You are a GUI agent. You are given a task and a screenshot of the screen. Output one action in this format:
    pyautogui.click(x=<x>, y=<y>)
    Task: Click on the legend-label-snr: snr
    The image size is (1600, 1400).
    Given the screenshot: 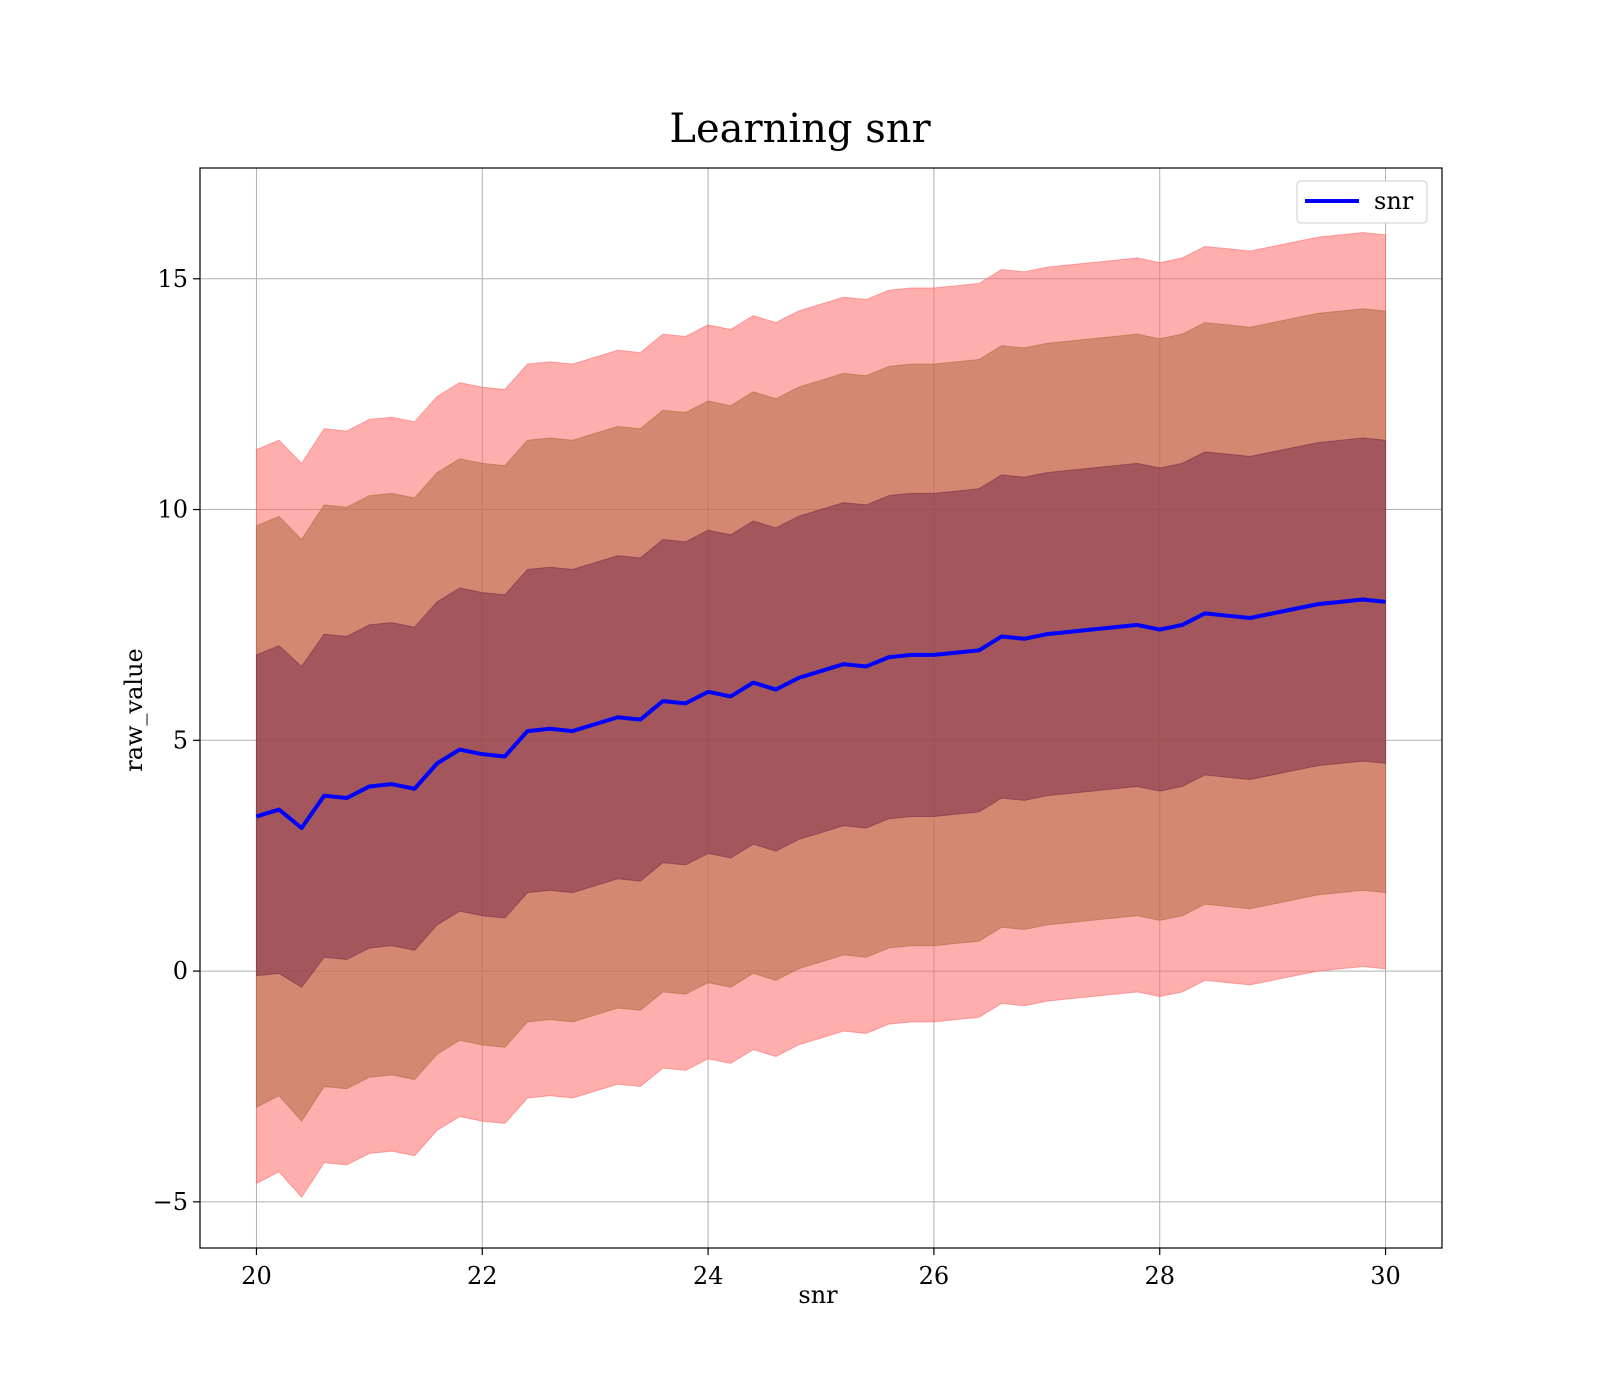 What is the action you would take?
    pyautogui.click(x=1394, y=201)
    